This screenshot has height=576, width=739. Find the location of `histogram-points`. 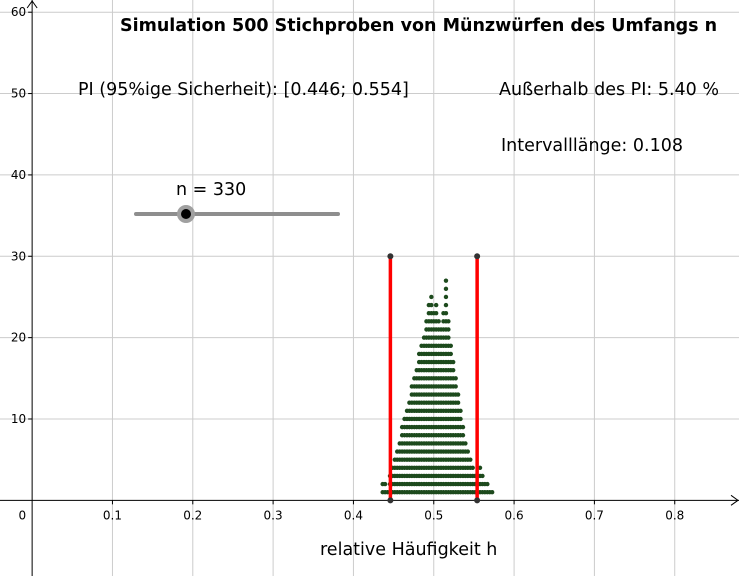

histogram-points is located at coordinates (437, 386).